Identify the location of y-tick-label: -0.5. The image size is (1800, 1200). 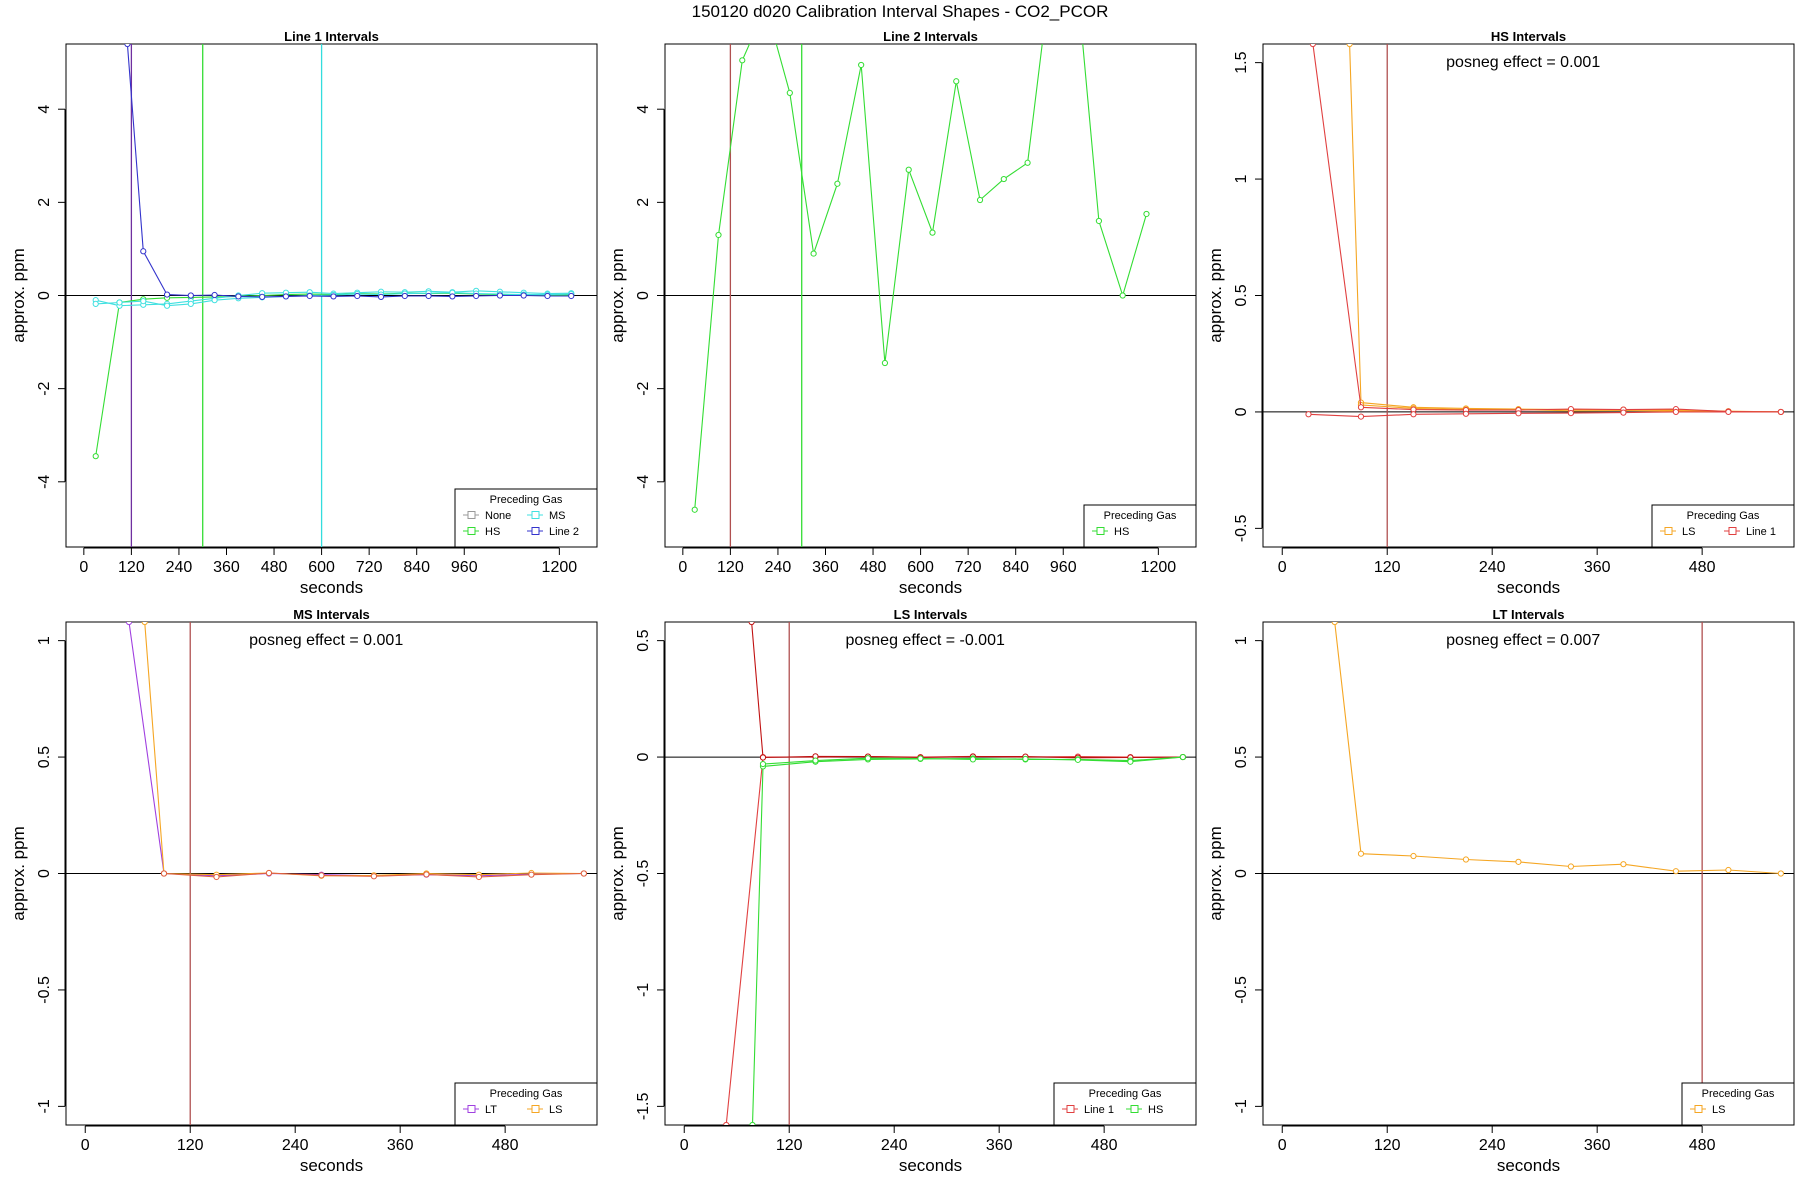
(44, 990).